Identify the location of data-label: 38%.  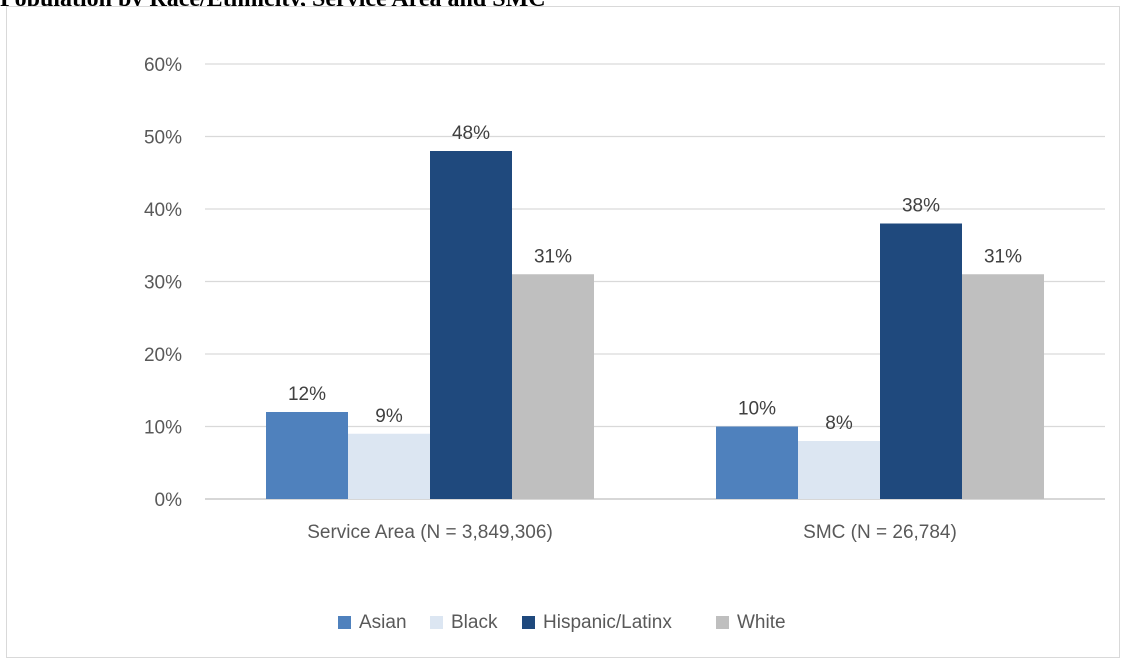
(921, 206).